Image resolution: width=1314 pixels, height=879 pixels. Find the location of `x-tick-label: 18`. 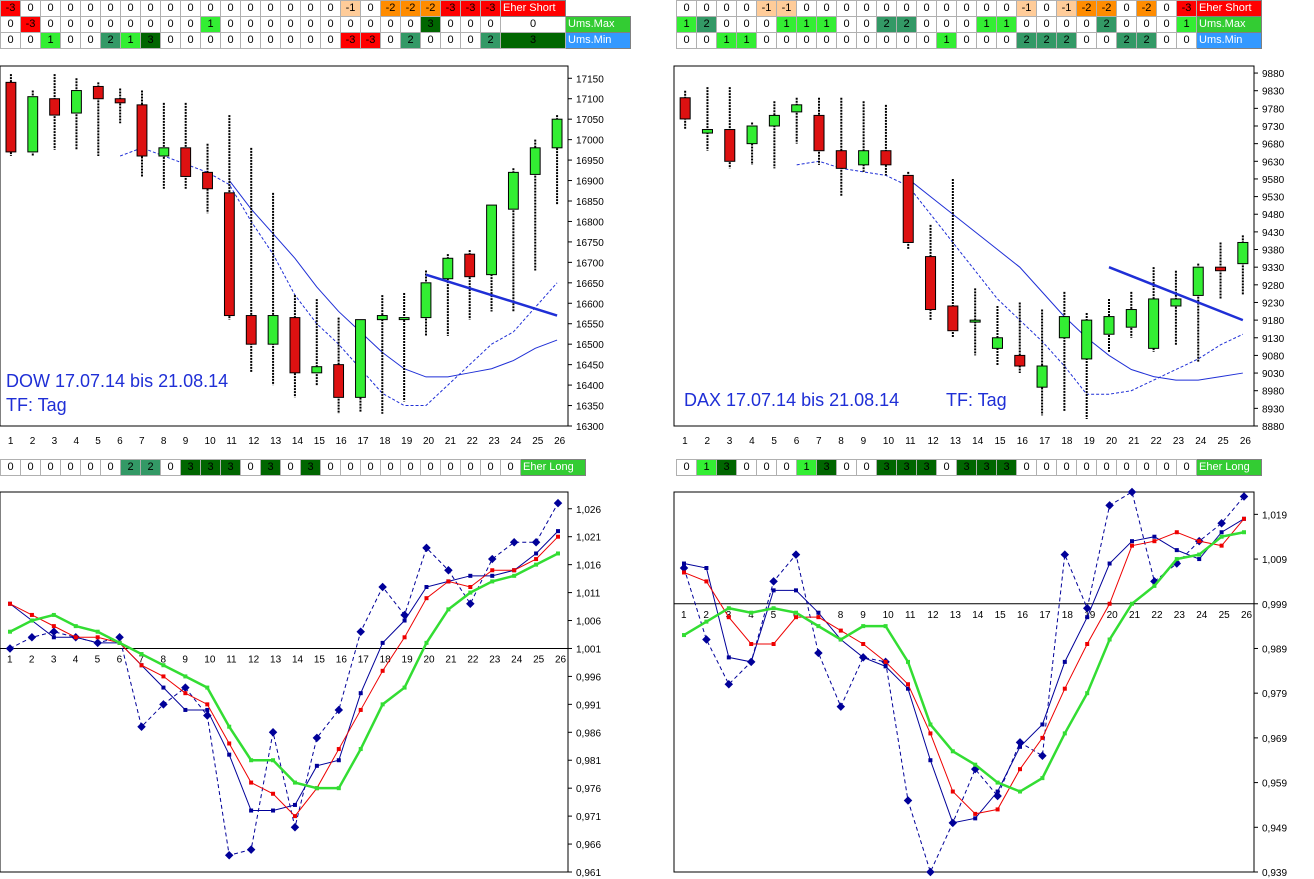

x-tick-label: 18 is located at coordinates (386, 659).